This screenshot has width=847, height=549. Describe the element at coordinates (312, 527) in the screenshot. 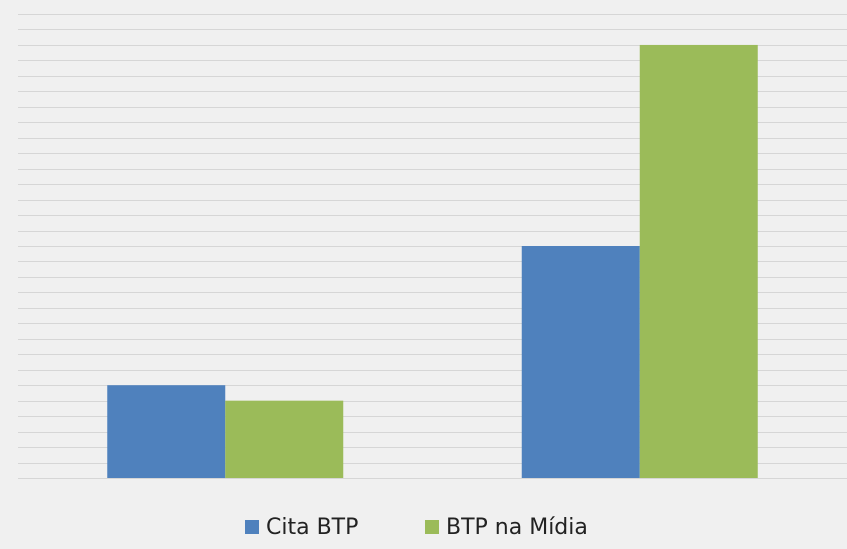

I see `legend-label: Cita BTP` at that location.